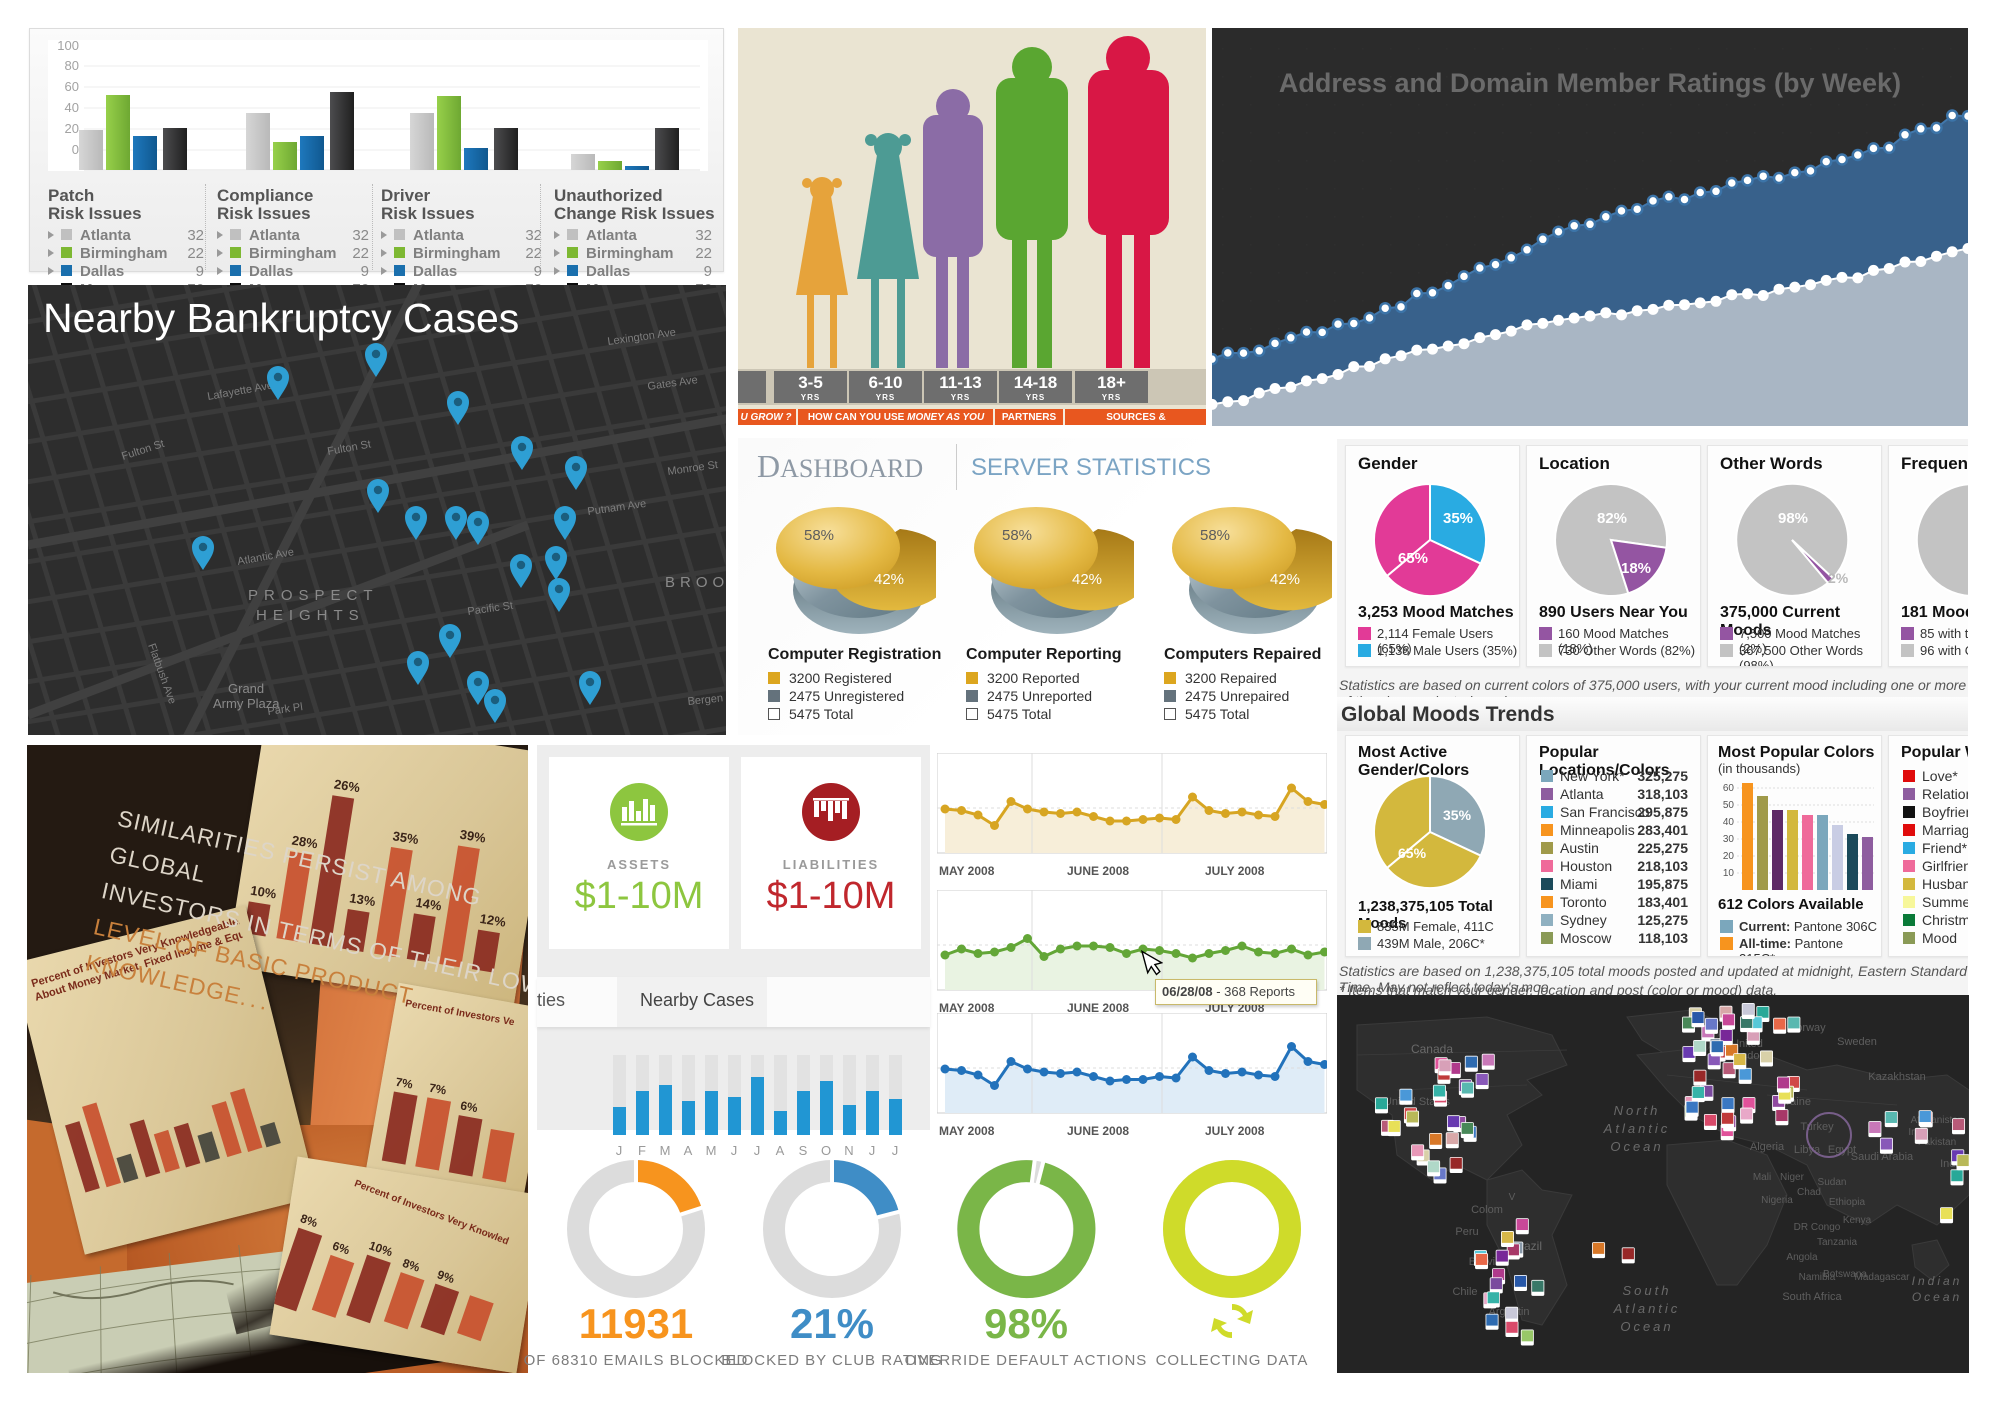  I want to click on svg-text: Park Pl, so click(285, 709).